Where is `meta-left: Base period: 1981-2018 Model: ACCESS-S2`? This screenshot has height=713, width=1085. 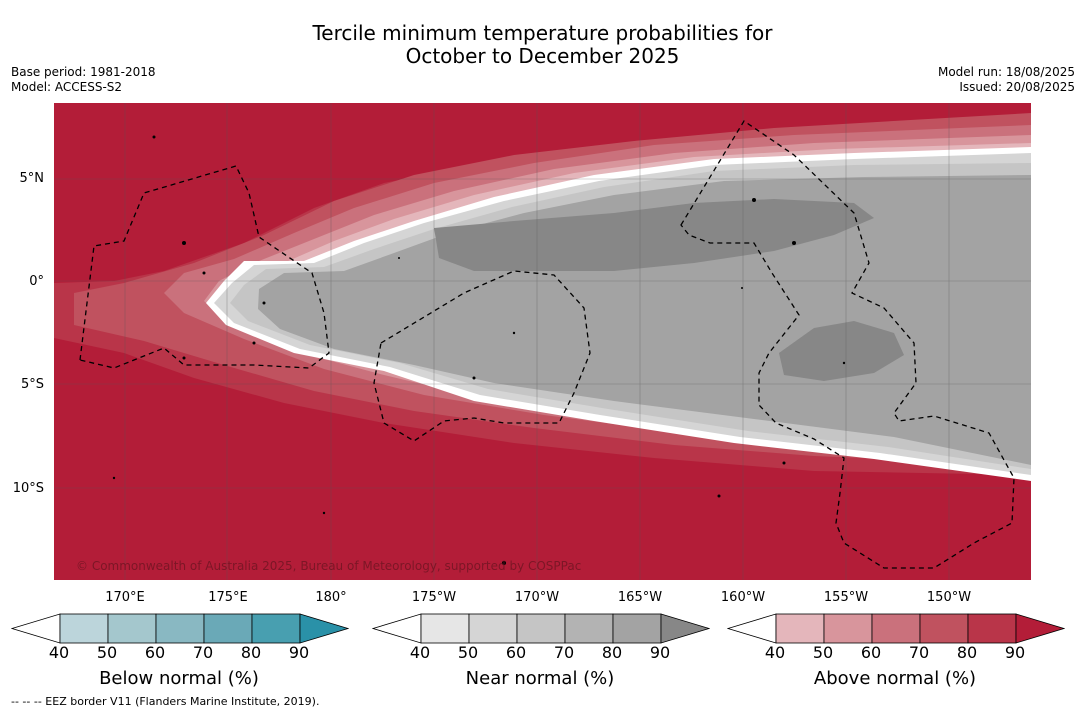 meta-left: Base period: 1981-2018 Model: ACCESS-S2 is located at coordinates (83, 80).